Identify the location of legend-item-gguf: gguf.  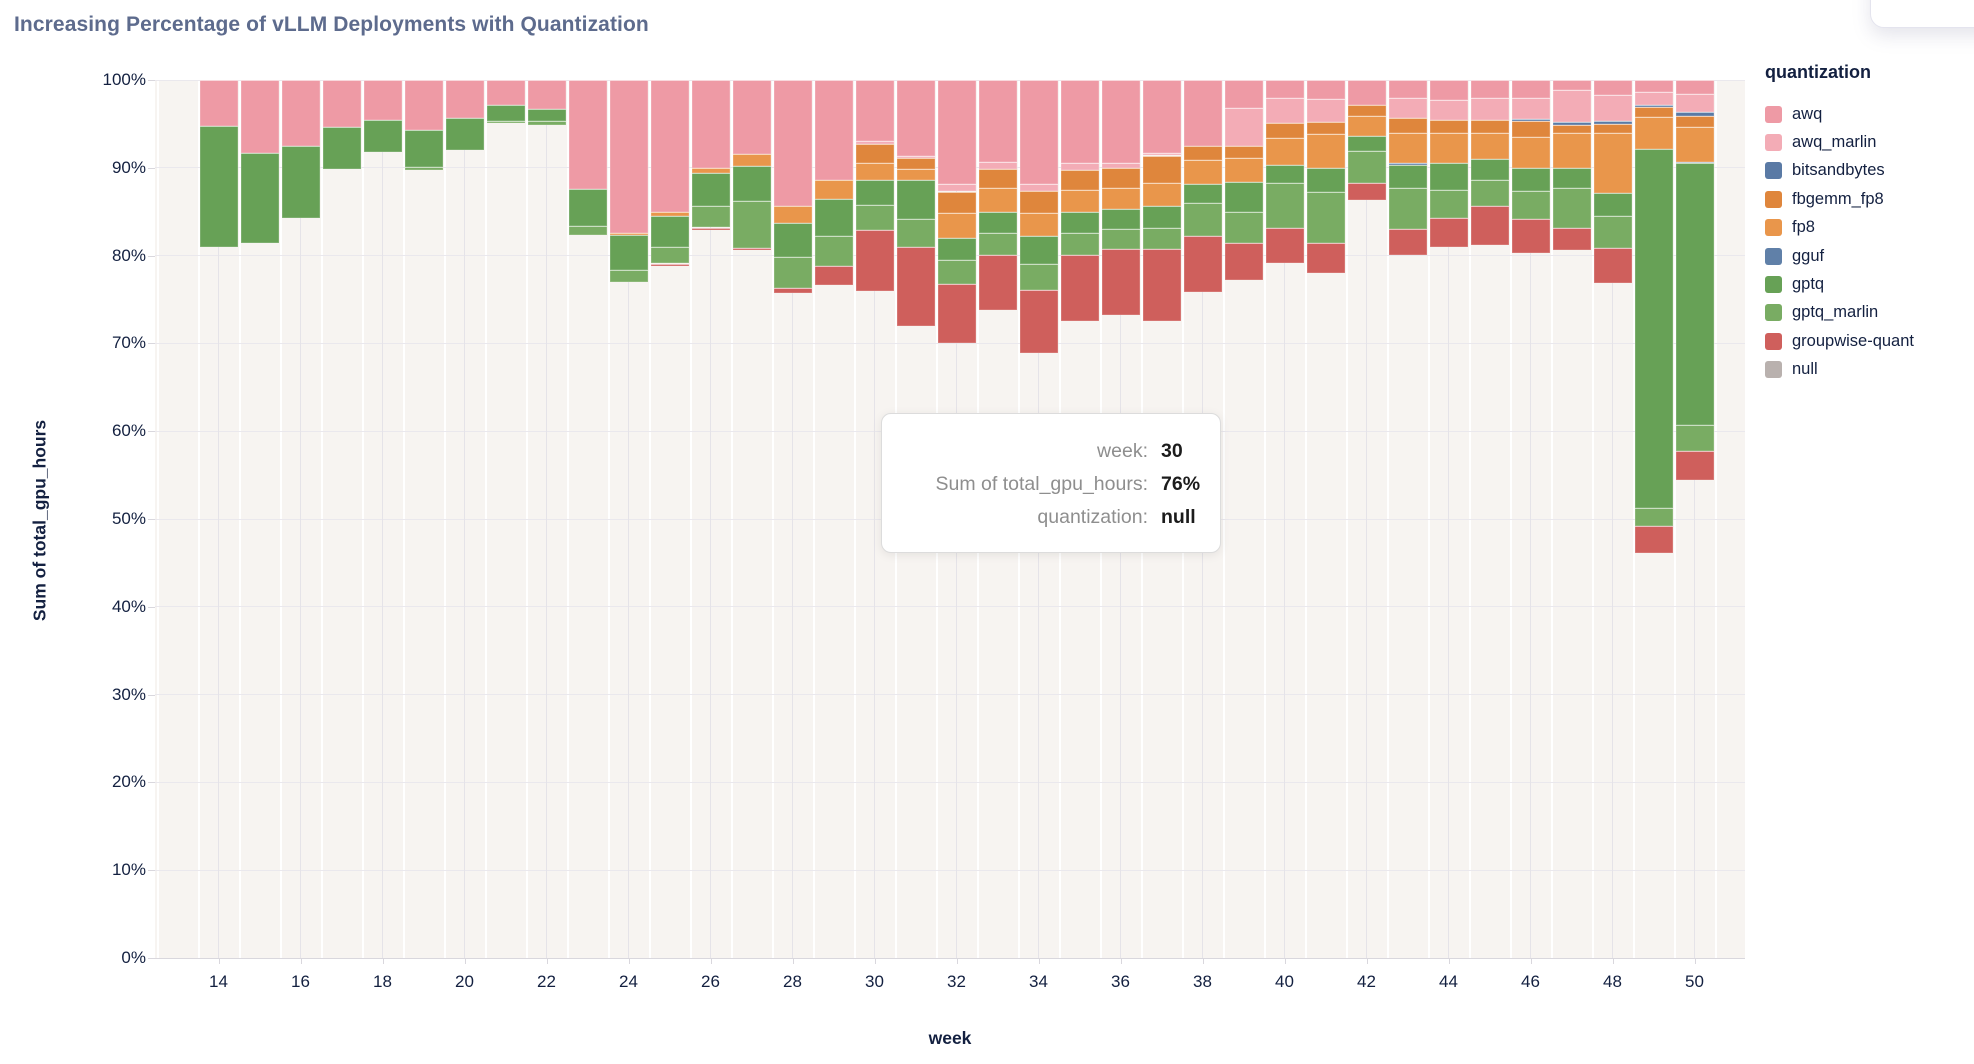
(1839, 256).